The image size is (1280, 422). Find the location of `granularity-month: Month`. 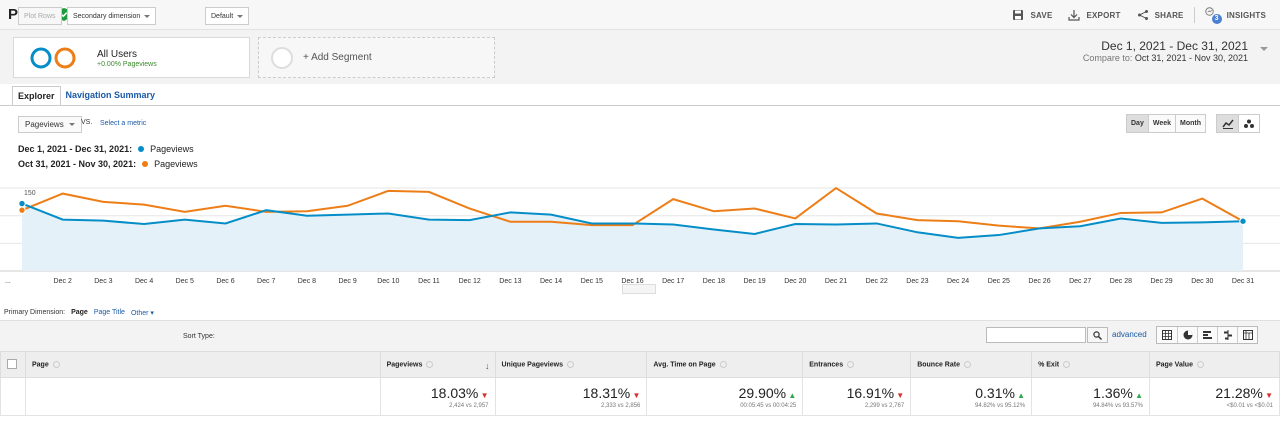

granularity-month: Month is located at coordinates (1190, 123).